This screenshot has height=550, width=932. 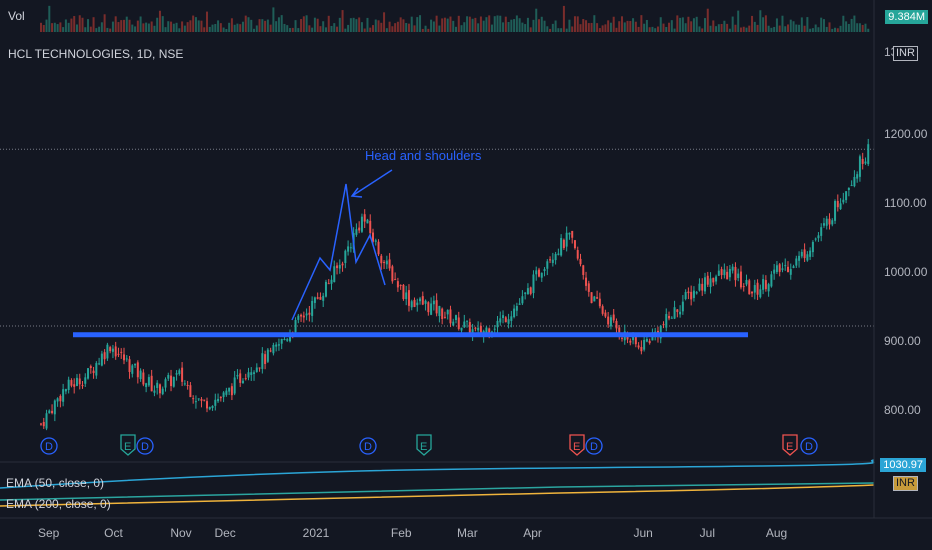 I want to click on pattern-annotation: Head and shoulders, so click(x=423, y=155).